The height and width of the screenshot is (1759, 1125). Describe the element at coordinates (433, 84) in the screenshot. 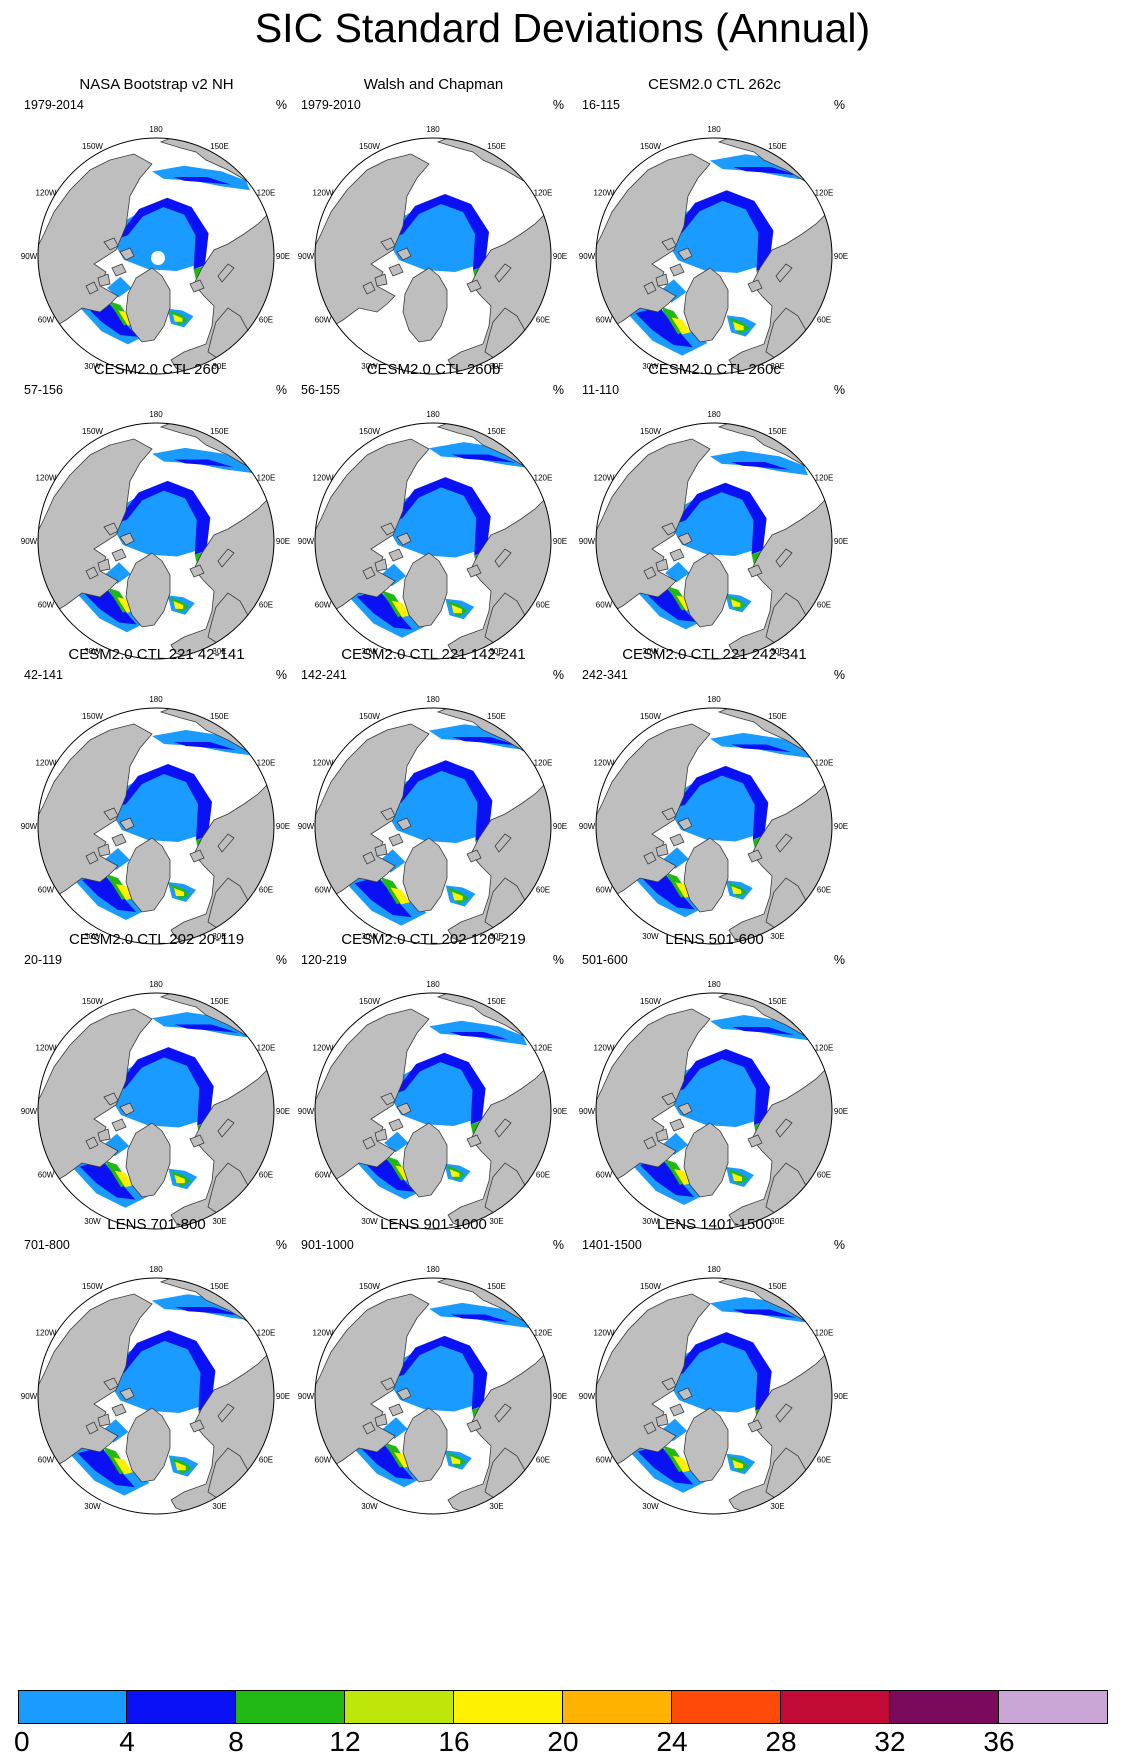

I see `panel-title: Walsh and Chapman` at that location.